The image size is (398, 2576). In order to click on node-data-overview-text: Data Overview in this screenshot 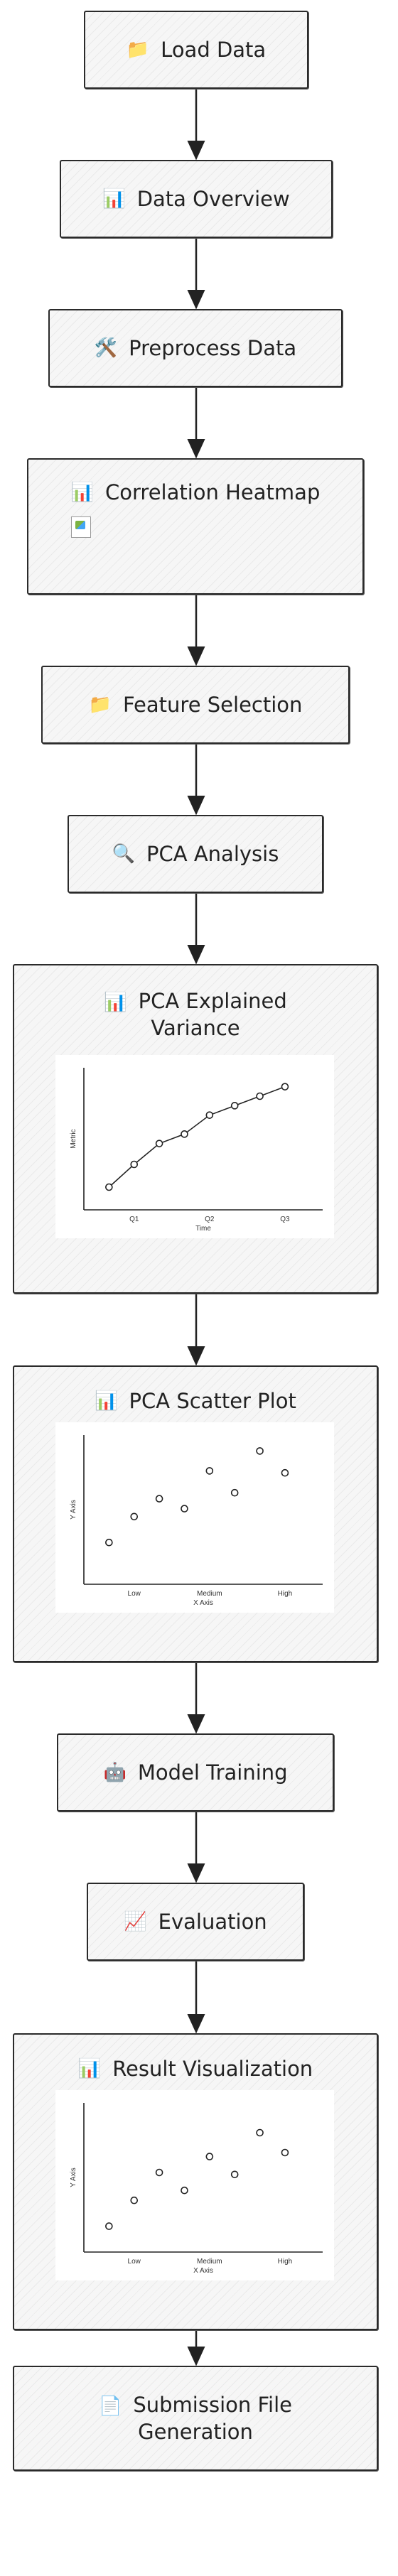, I will do `click(213, 199)`.